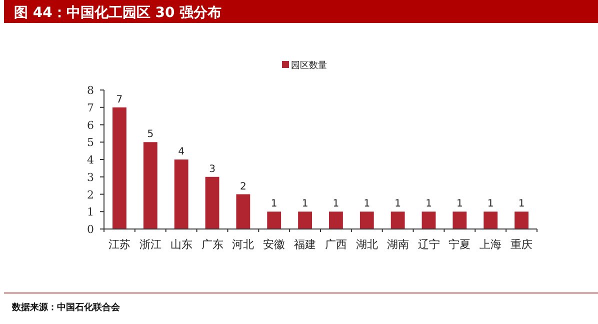 The height and width of the screenshot is (324, 598). Describe the element at coordinates (335, 244) in the screenshot. I see `x-tick-label: 广西` at that location.